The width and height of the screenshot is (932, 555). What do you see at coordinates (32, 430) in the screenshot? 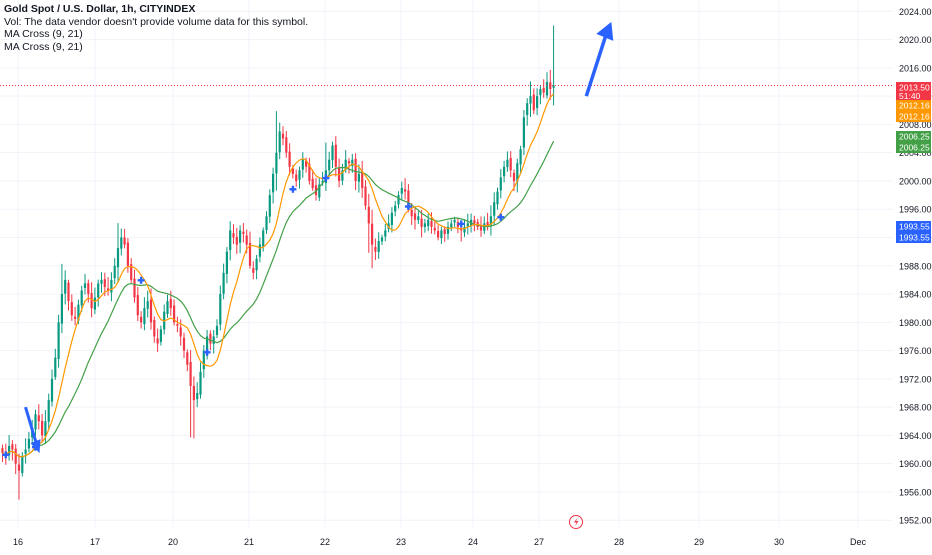
I see `arrow-down-annotation` at bounding box center [32, 430].